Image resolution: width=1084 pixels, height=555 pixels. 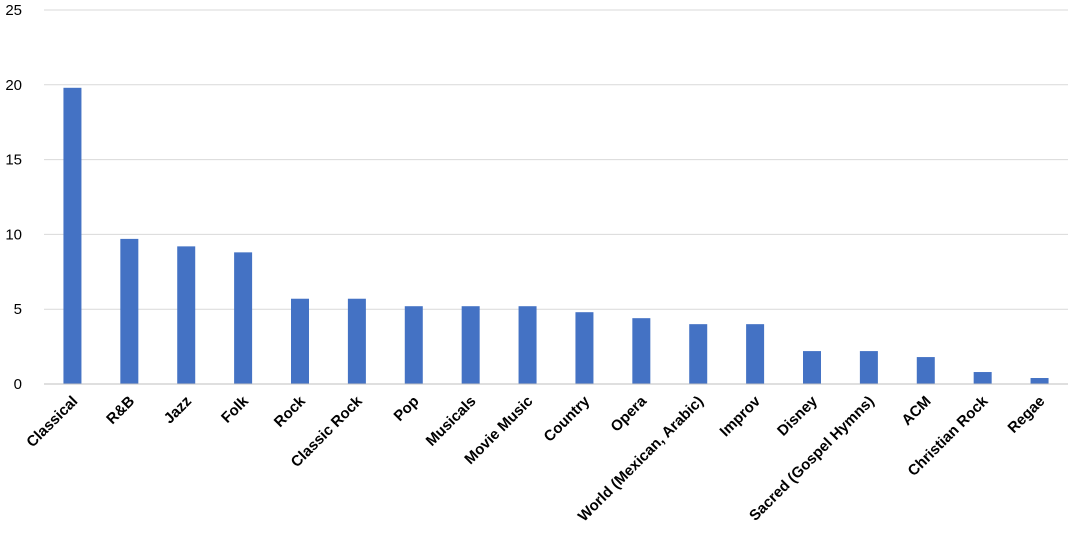 What do you see at coordinates (13, 234) in the screenshot?
I see `y-tick-label: 10` at bounding box center [13, 234].